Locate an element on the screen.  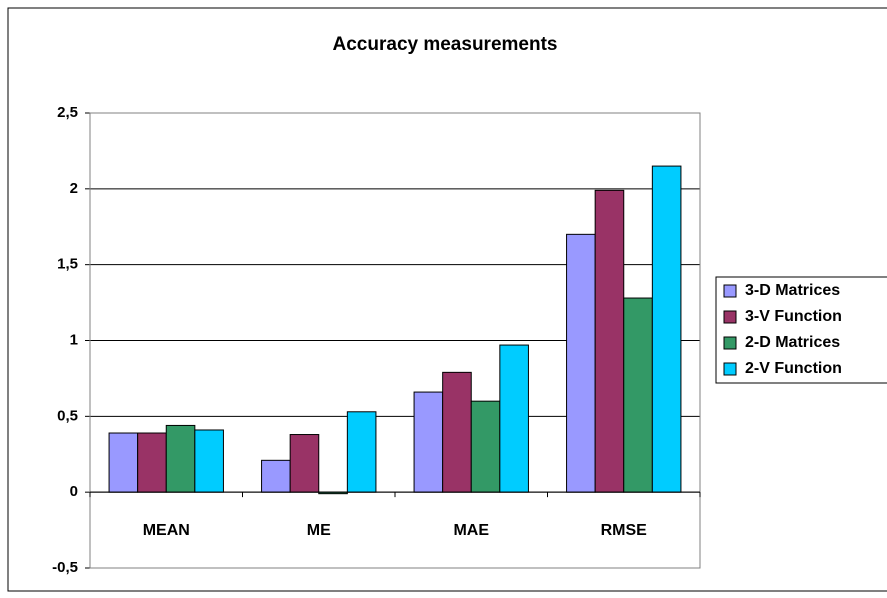
y-tick-label: 0,5 is located at coordinates (67, 415).